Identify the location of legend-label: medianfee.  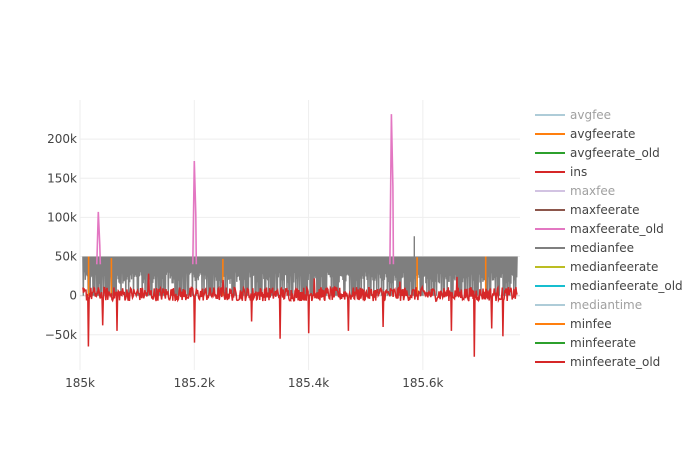
(602, 248).